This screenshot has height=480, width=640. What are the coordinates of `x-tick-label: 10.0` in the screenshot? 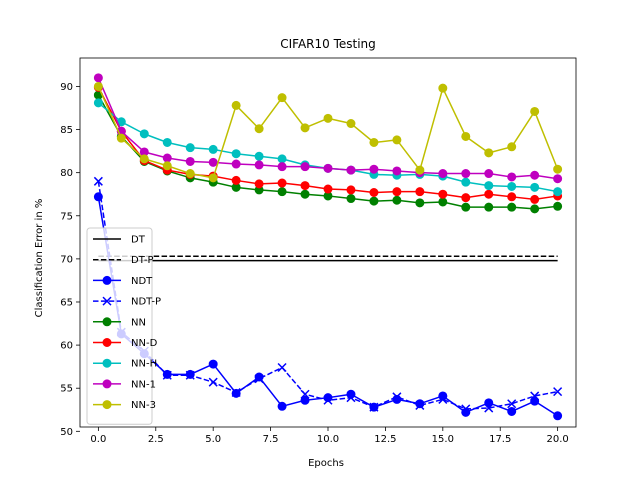 It's located at (328, 439).